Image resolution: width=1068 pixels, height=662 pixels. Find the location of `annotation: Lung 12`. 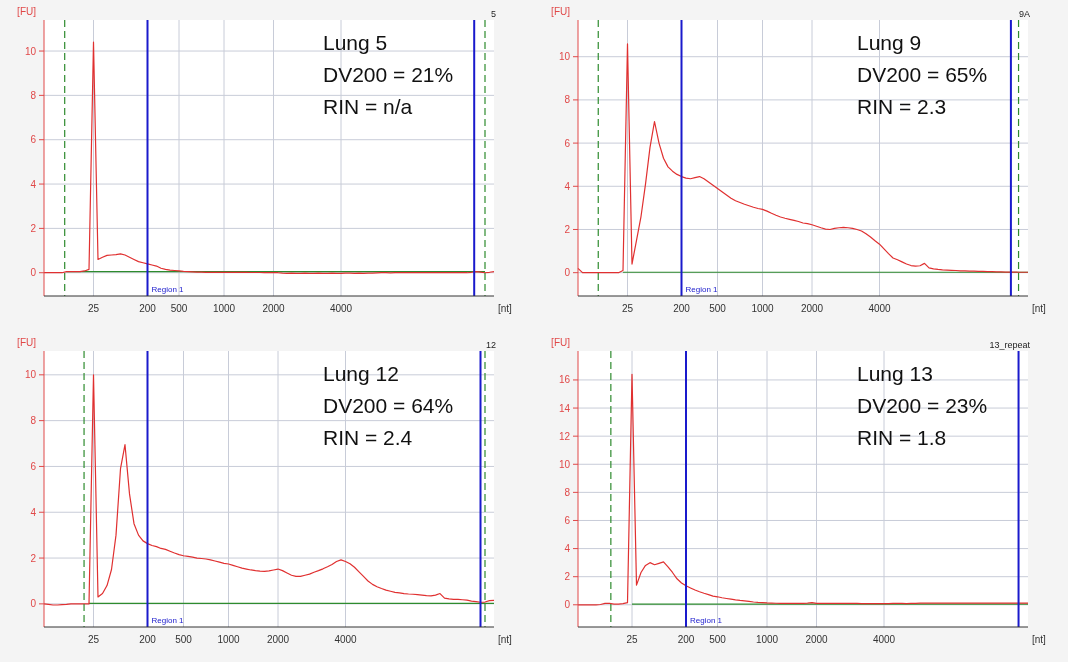

annotation: Lung 12 is located at coordinates (361, 373).